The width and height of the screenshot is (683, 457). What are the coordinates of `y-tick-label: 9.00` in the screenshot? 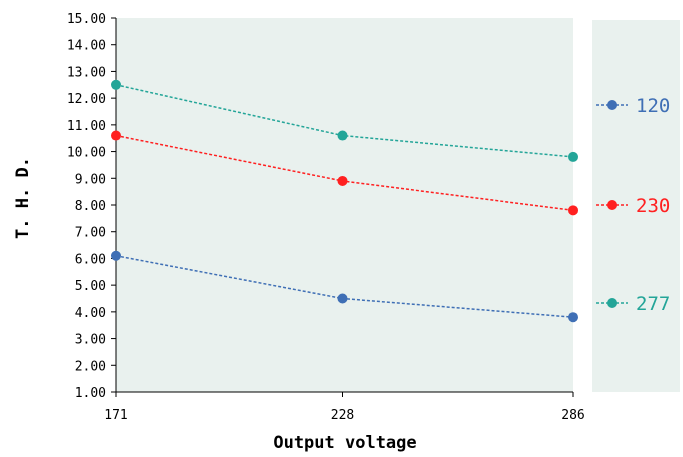 It's located at (90, 179).